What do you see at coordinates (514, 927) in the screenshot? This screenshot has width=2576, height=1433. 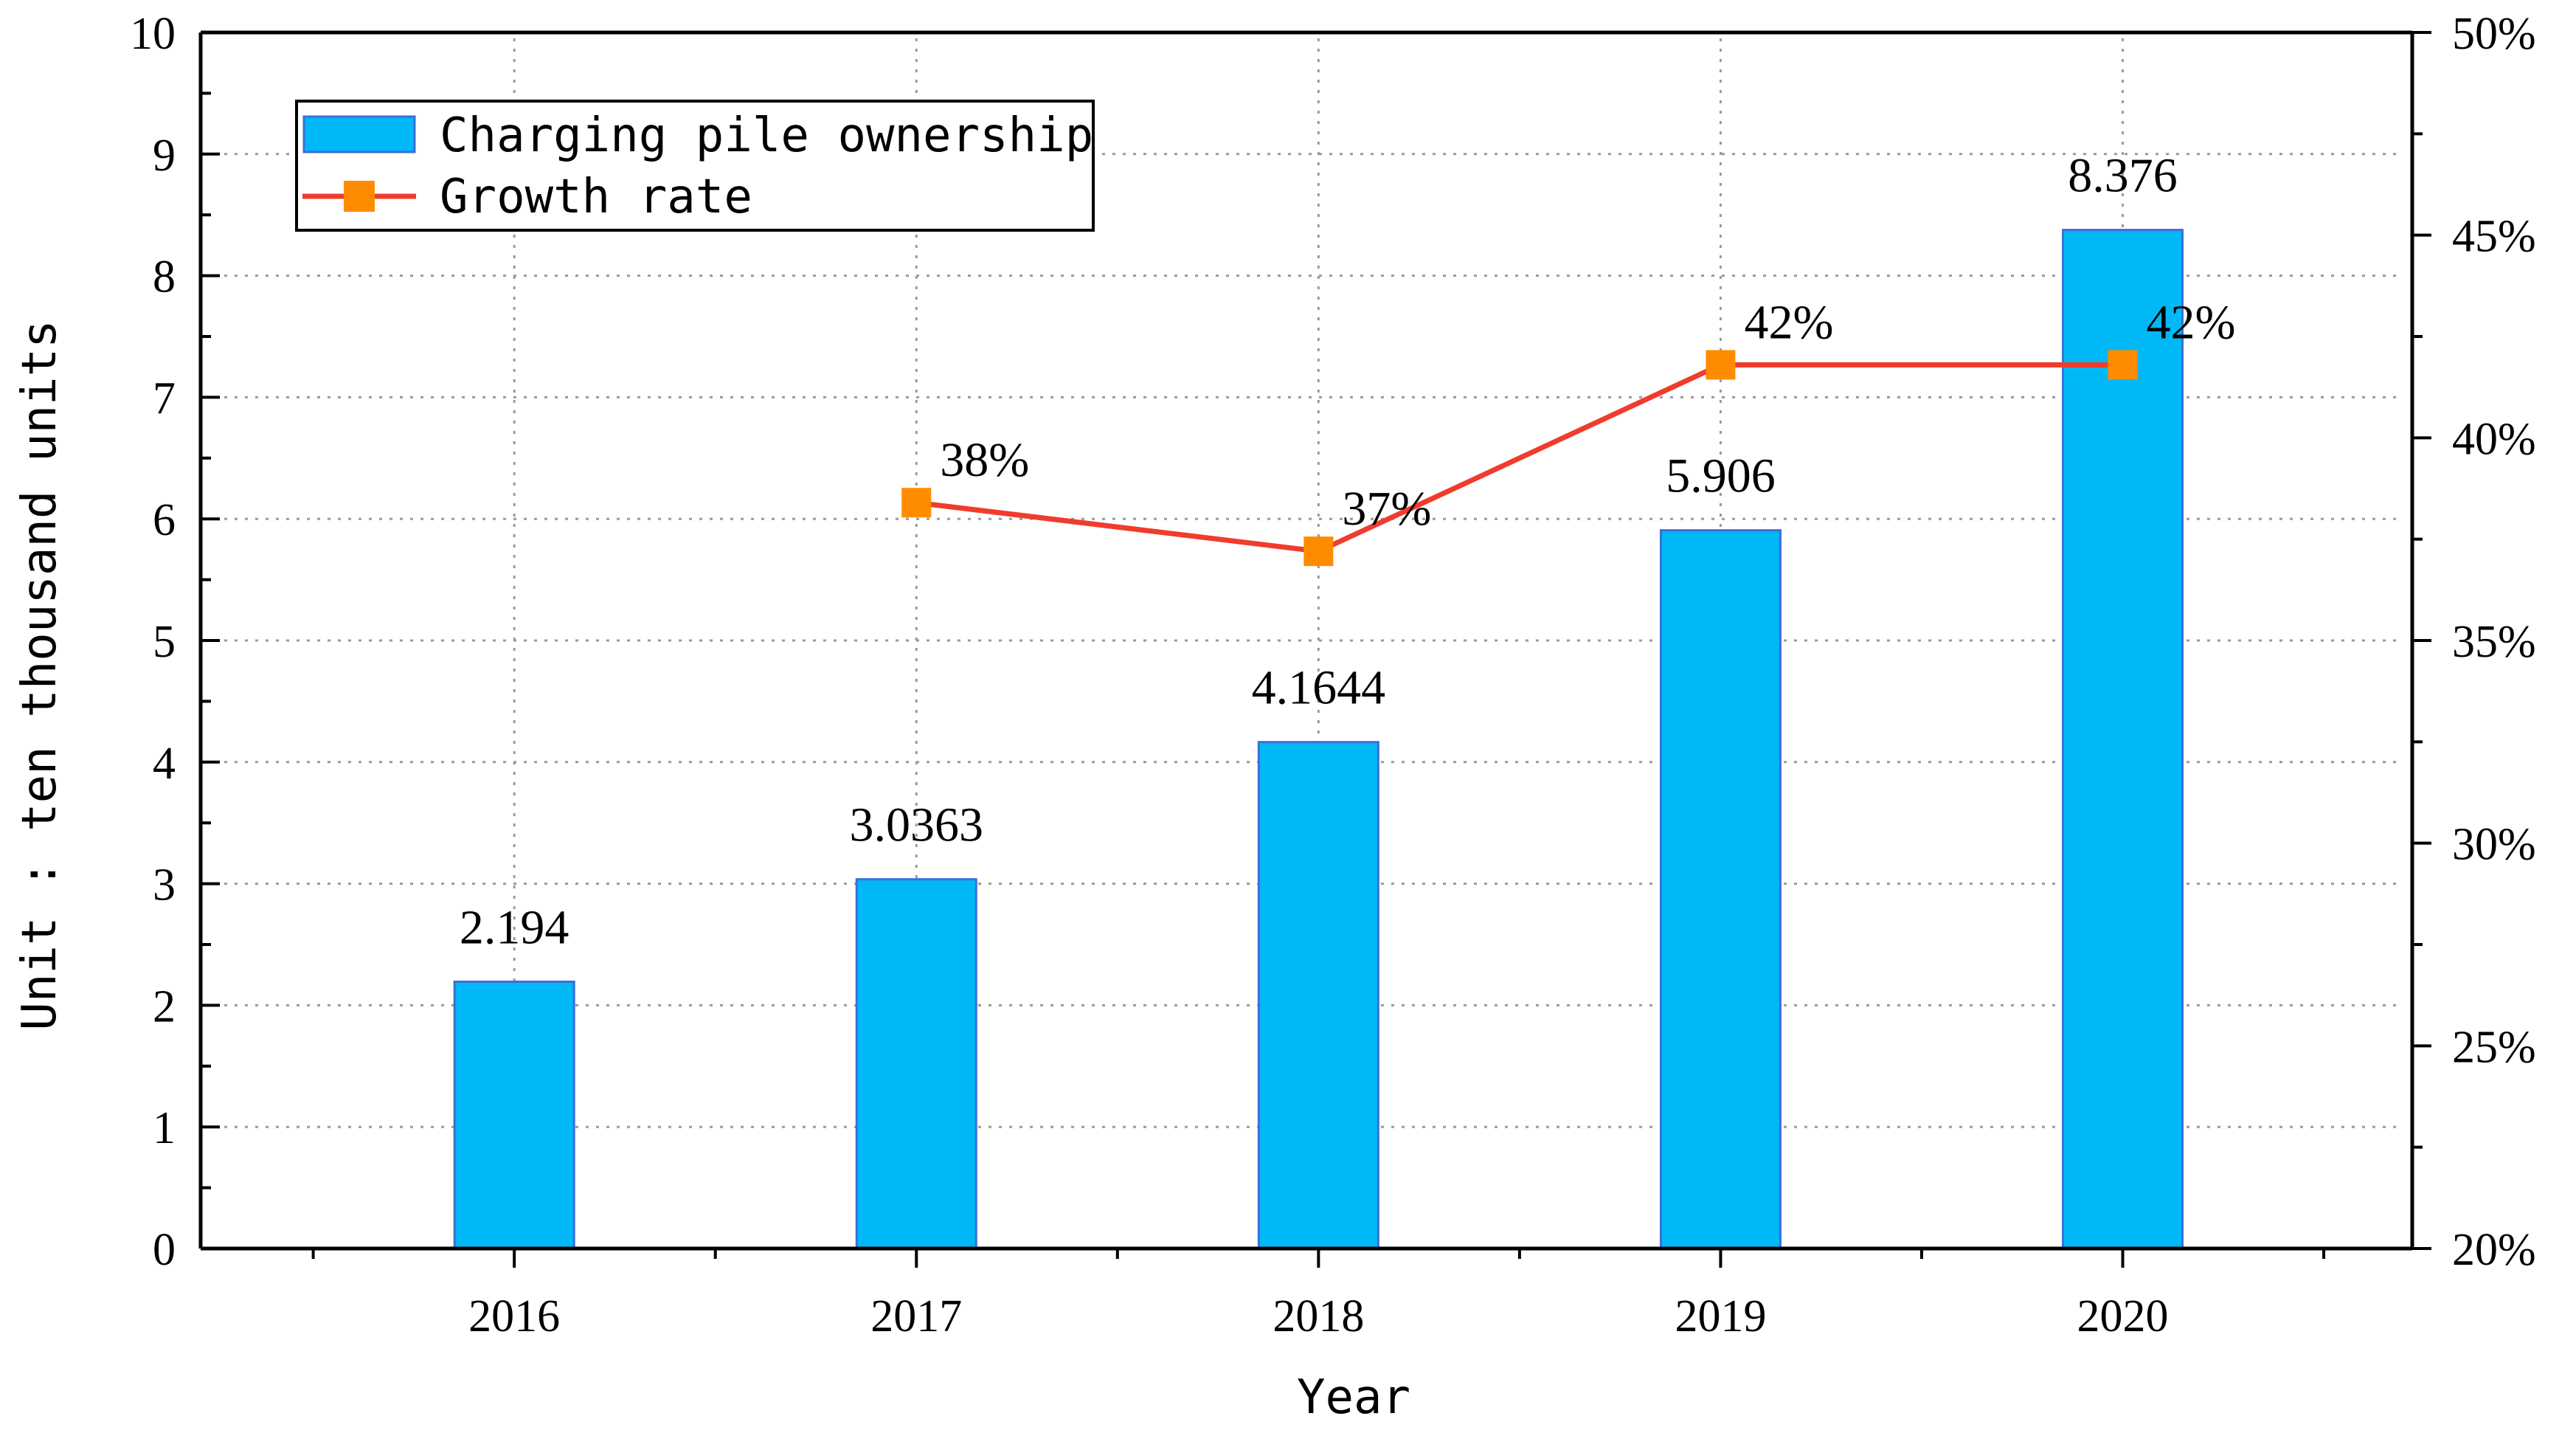 I see `bar-value-label: 2.194` at bounding box center [514, 927].